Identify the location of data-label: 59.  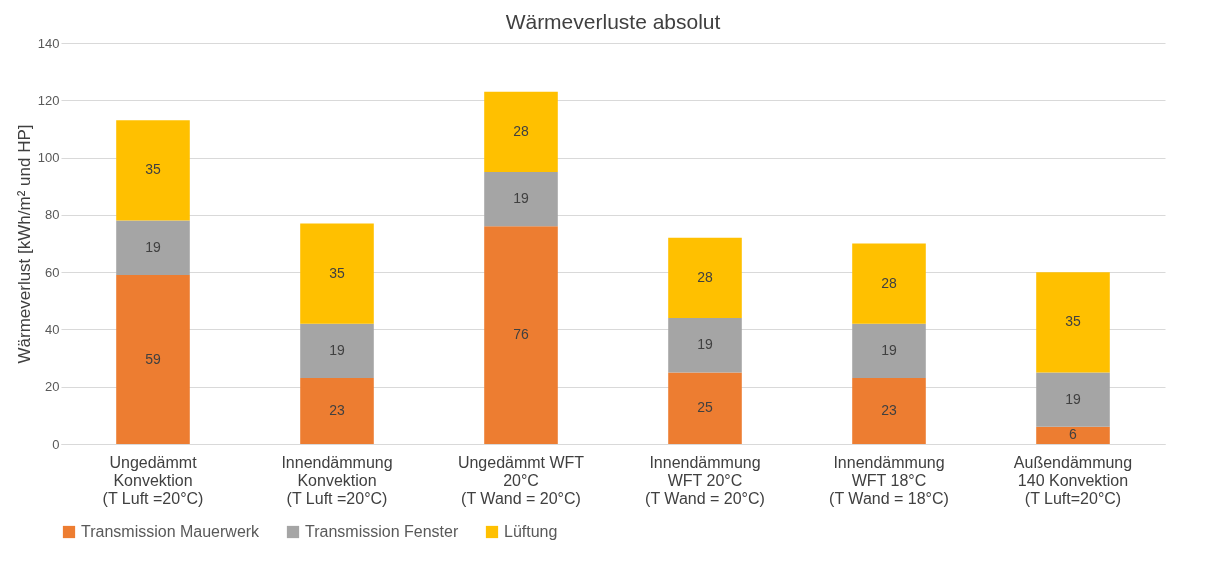
(153, 358).